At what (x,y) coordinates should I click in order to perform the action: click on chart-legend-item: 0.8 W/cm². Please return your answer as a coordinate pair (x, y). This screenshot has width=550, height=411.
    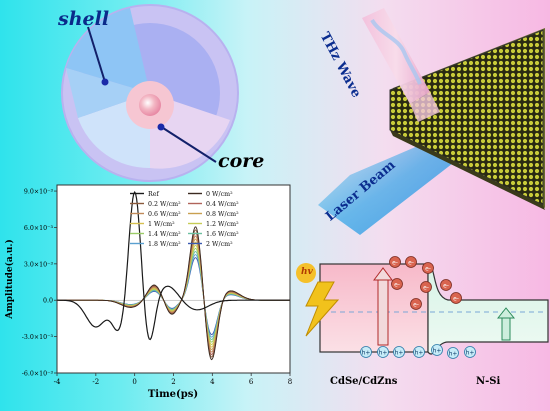
    Looking at the image, I should click on (213, 214).